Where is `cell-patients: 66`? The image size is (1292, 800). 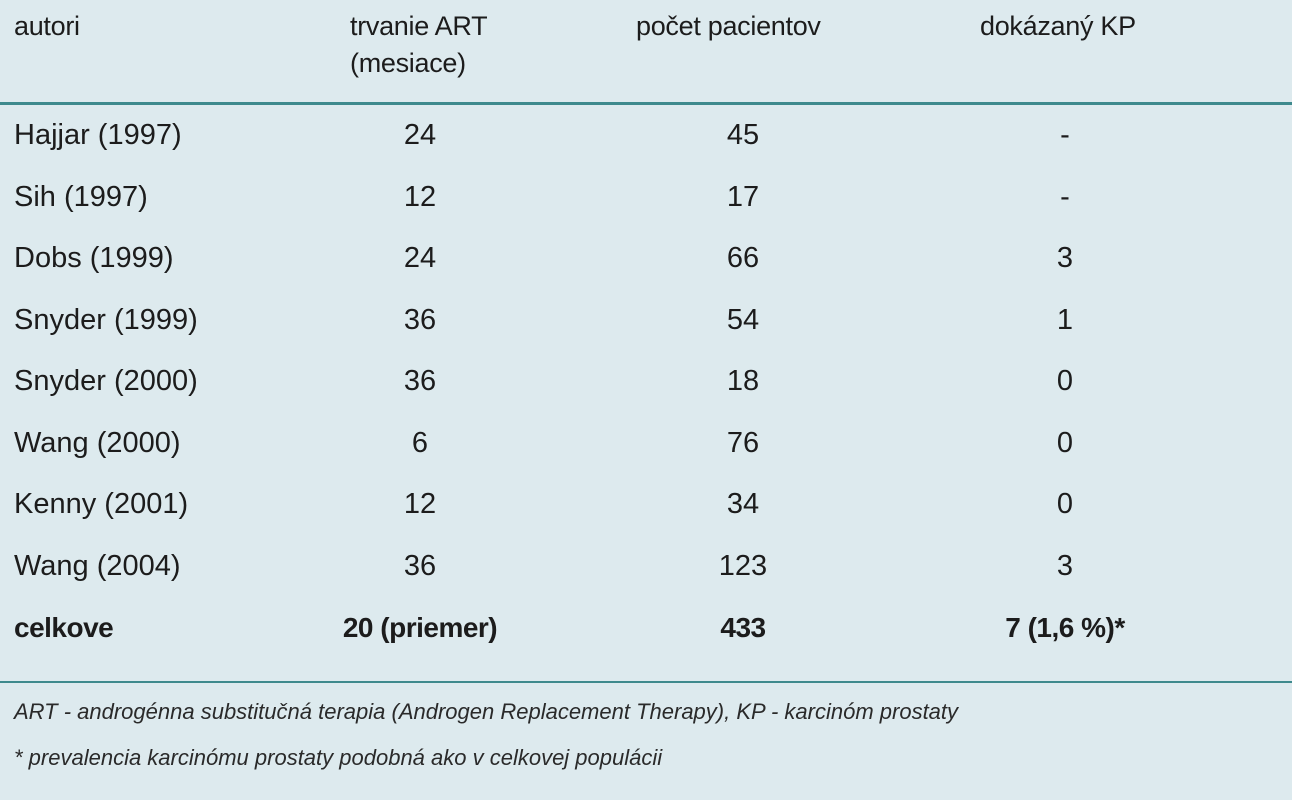
cell-patients: 66 is located at coordinates (743, 258).